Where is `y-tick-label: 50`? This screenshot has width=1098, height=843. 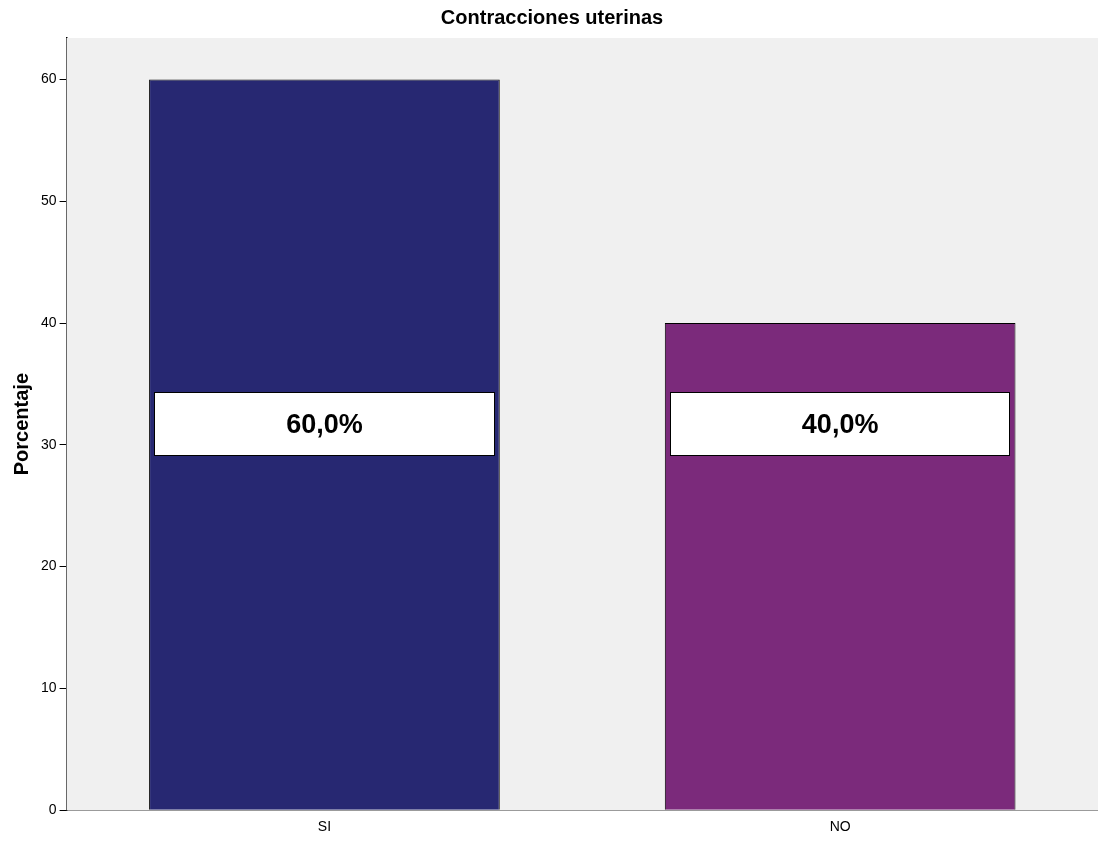
y-tick-label: 50 is located at coordinates (48, 200).